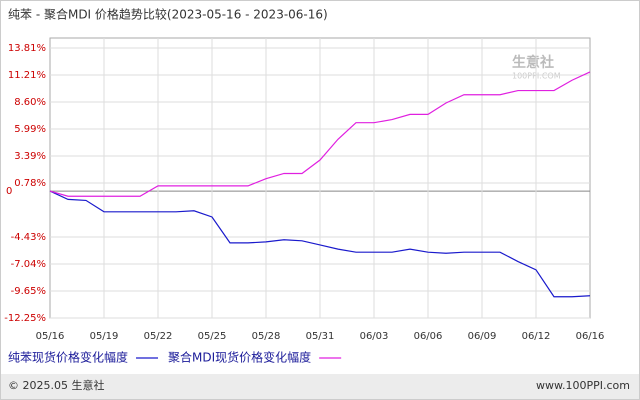 The image size is (640, 400). I want to click on x-tick-label: 06/12, so click(536, 336).